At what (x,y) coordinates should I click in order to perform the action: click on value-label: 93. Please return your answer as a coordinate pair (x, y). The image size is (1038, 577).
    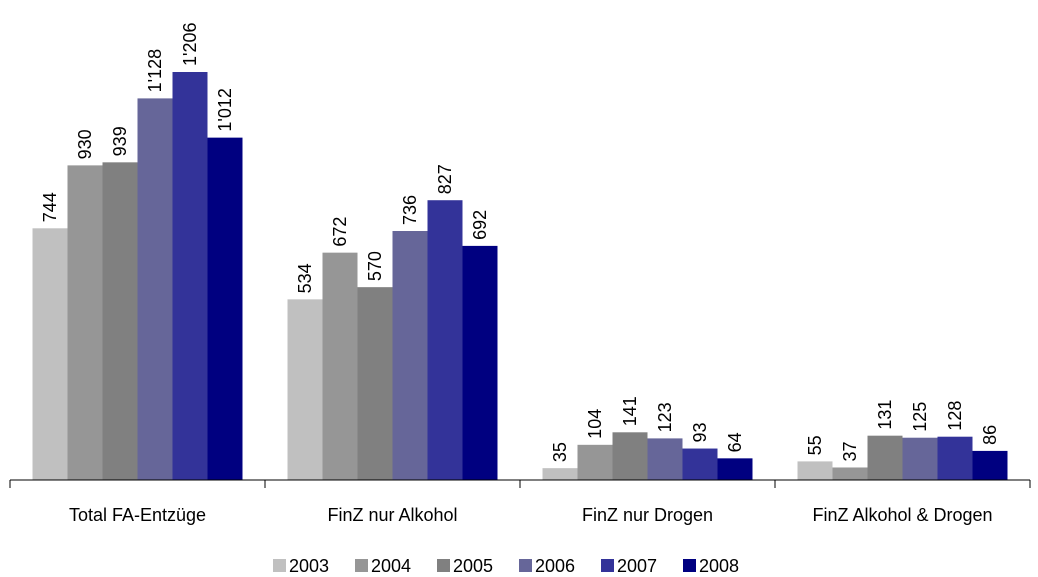
    Looking at the image, I should click on (700, 433).